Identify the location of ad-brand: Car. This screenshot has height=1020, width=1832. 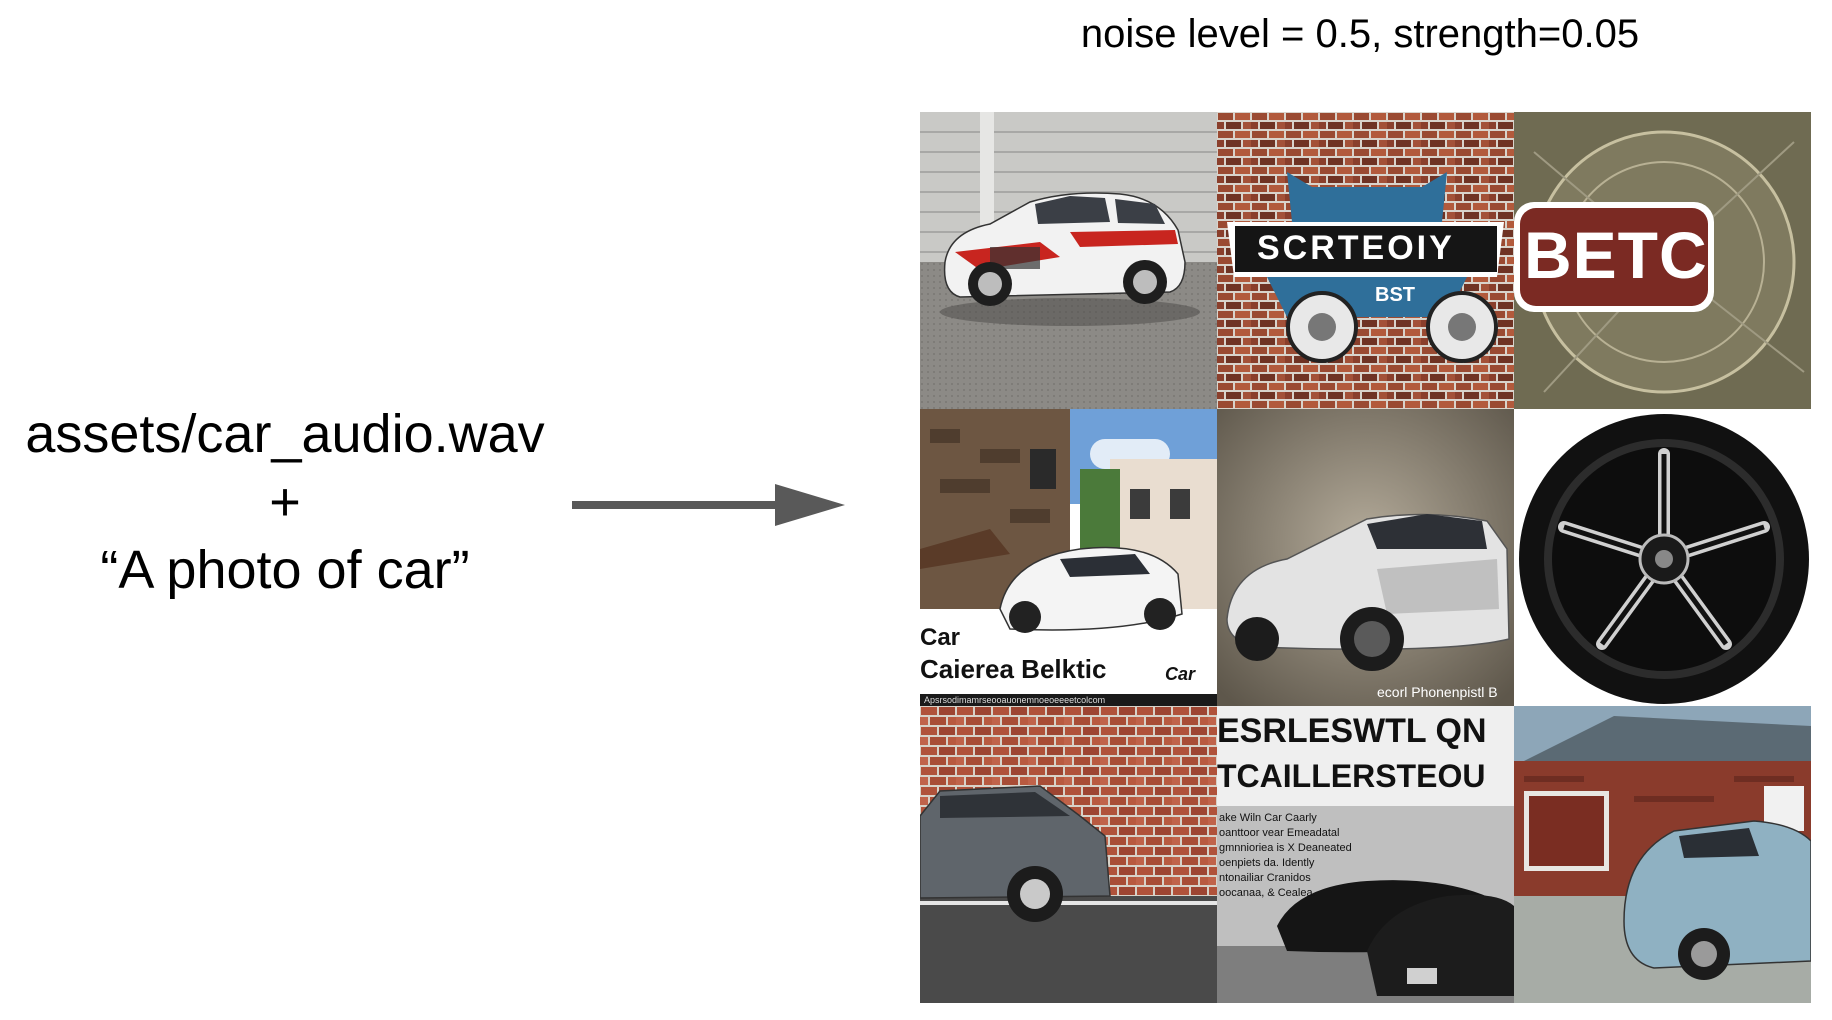
(1180, 674).